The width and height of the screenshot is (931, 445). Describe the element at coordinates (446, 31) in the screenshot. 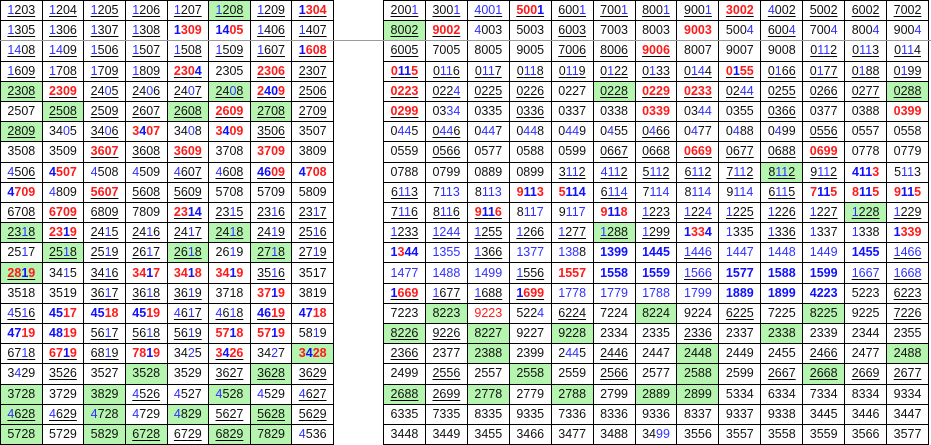

I see `grid-cell: 9002` at that location.